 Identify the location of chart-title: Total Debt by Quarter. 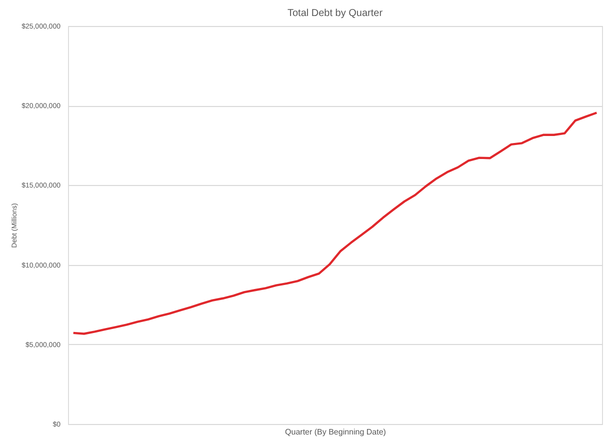
(335, 13).